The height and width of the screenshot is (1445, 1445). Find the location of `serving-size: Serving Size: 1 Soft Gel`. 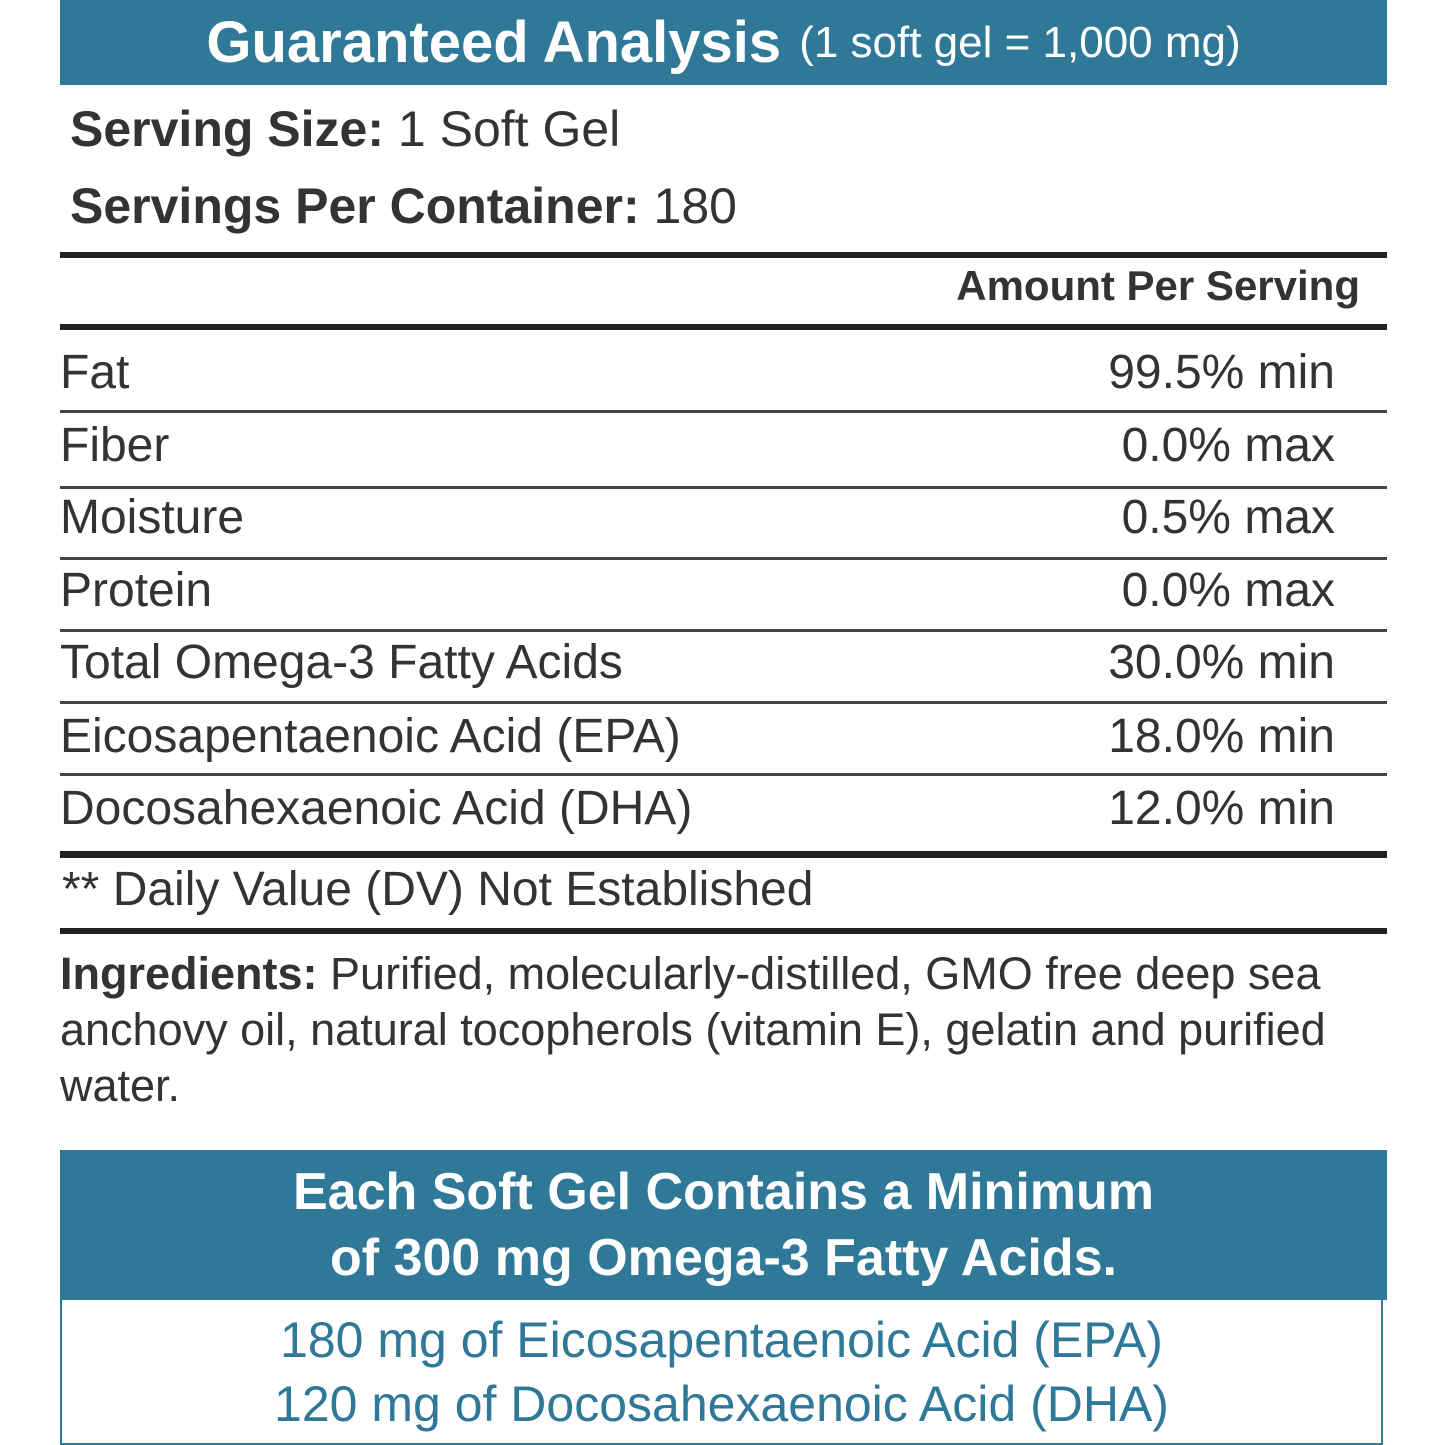

serving-size: Serving Size: 1 Soft Gel is located at coordinates (345, 129).